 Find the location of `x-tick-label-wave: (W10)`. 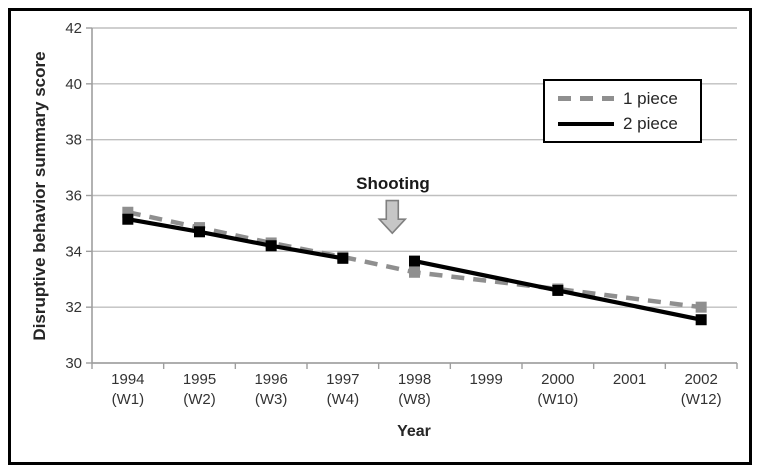

x-tick-label-wave: (W10) is located at coordinates (557, 399).